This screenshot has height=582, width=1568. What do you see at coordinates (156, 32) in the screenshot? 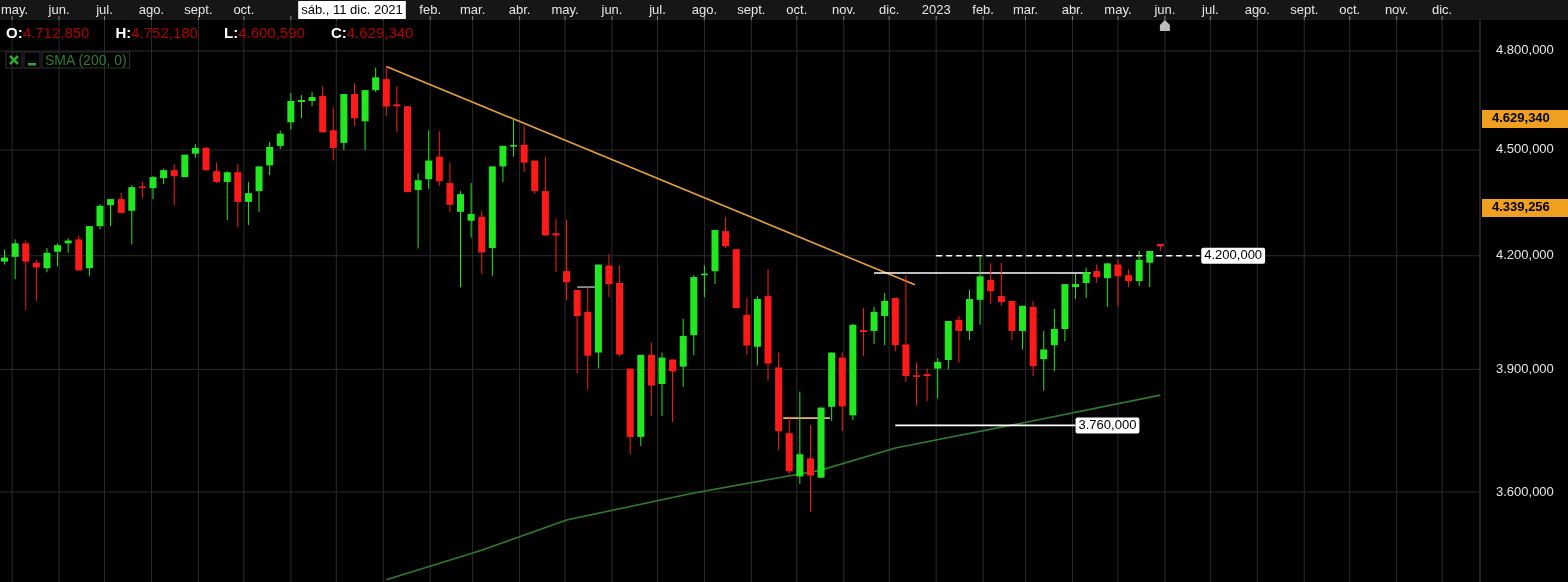
I see `annotation: H:4.752,180` at bounding box center [156, 32].